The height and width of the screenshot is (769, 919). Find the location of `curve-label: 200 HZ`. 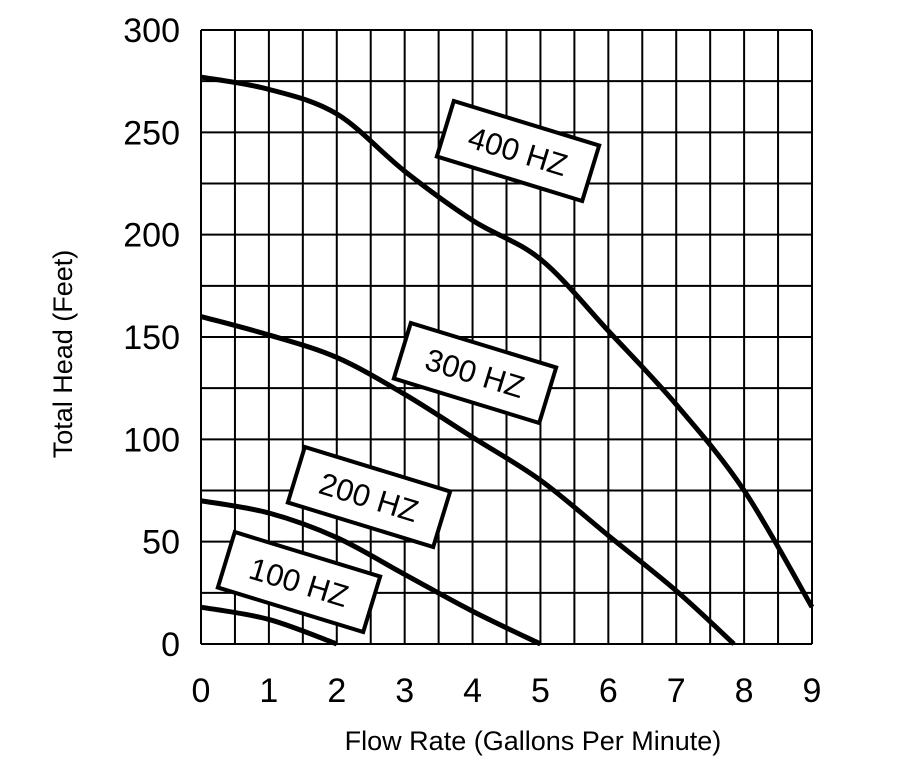

curve-label: 200 HZ is located at coordinates (369, 497).